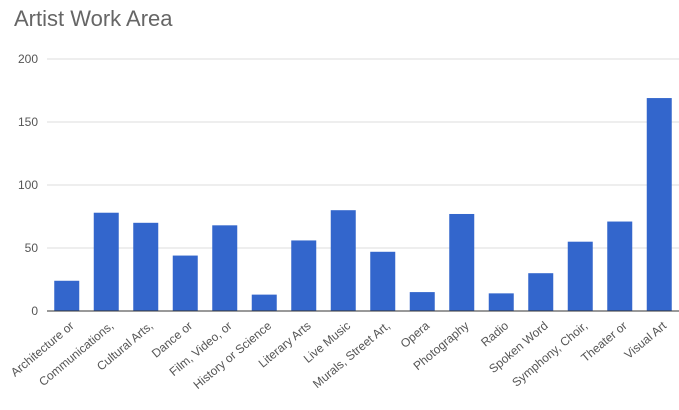 This screenshot has width=679, height=410. What do you see at coordinates (646, 340) in the screenshot?
I see `x-category-label: Visual Art` at bounding box center [646, 340].